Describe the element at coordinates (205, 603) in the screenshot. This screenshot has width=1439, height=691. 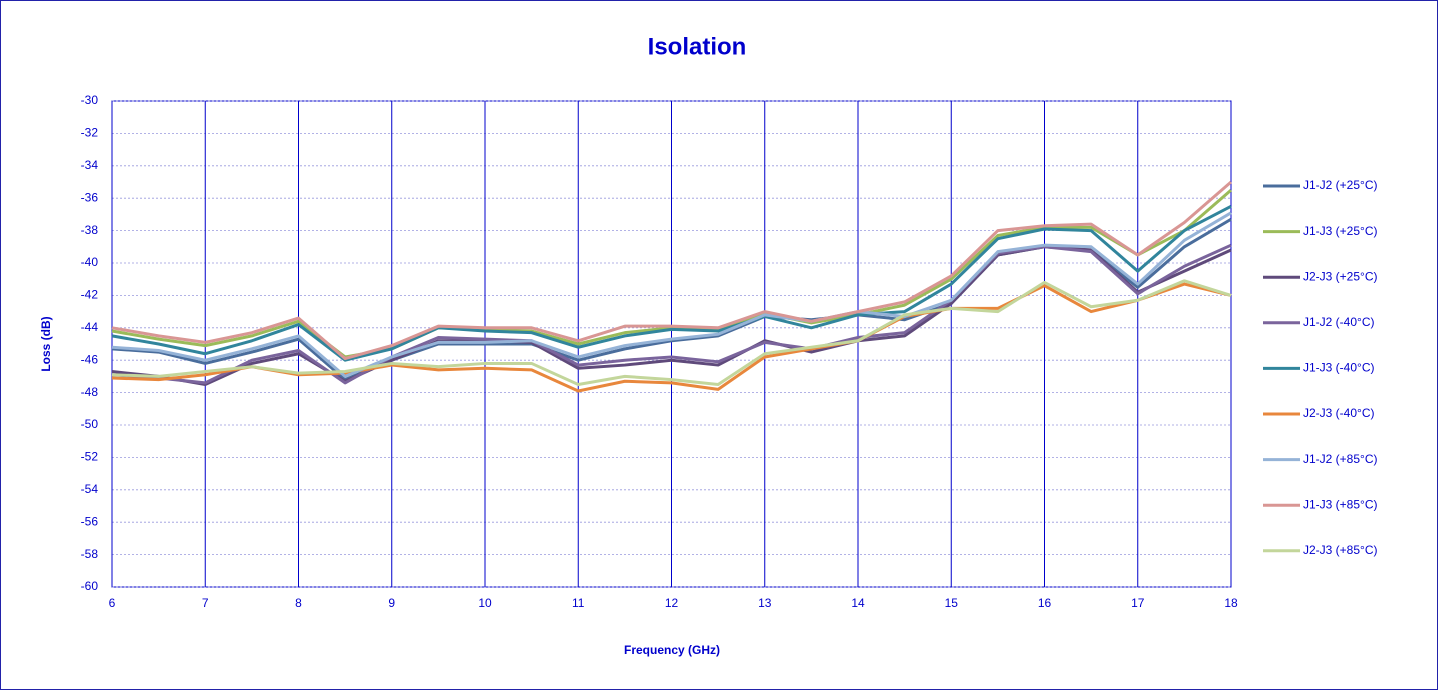
I see `x-tick-label: 7` at that location.